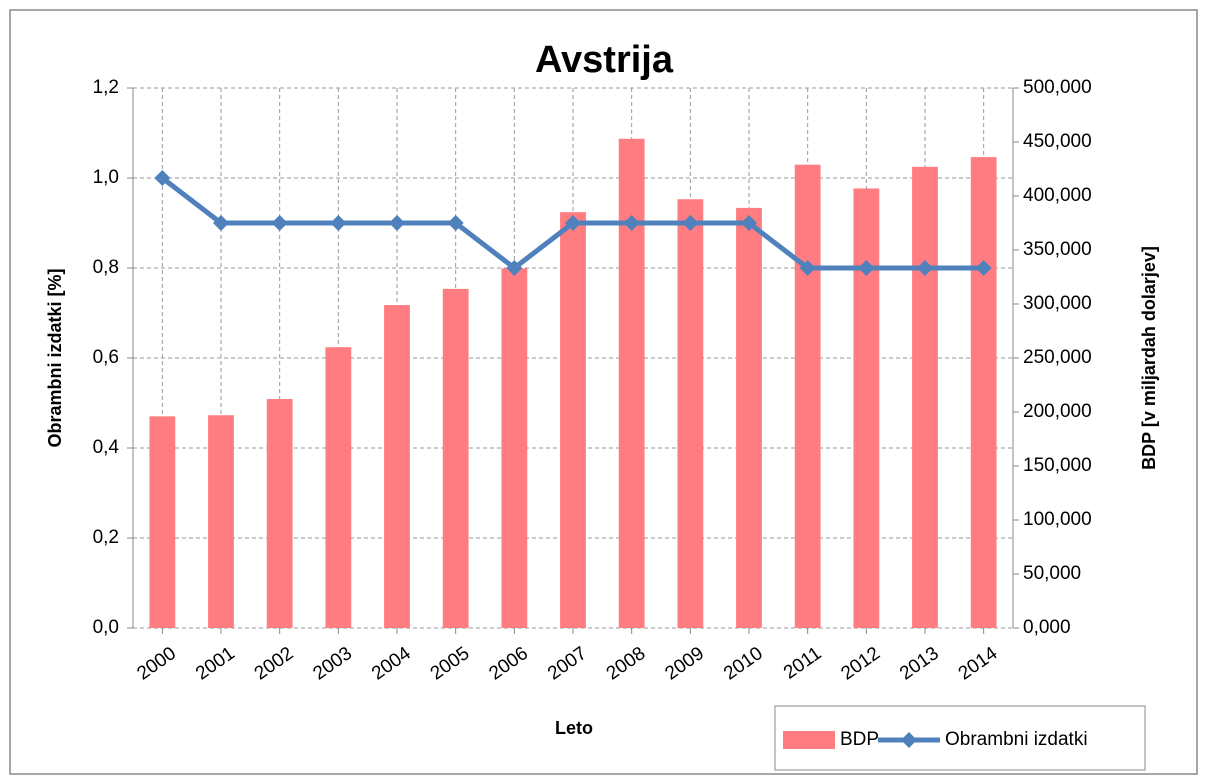 The width and height of the screenshot is (1210, 776). What do you see at coordinates (106, 537) in the screenshot?
I see `y-tick-label: 0,2` at bounding box center [106, 537].